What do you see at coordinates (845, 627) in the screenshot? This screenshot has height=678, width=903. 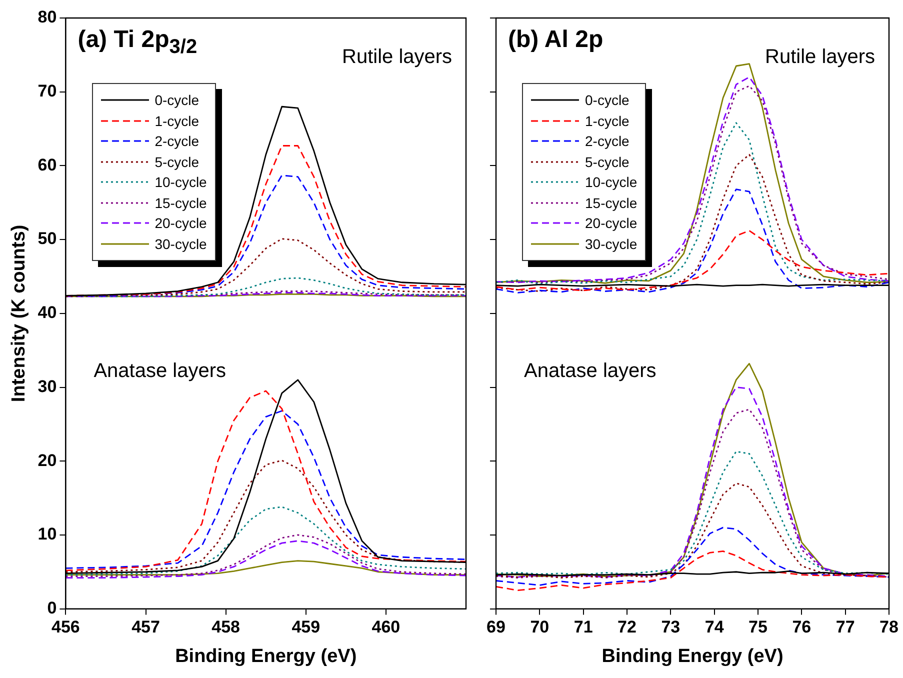 I see `x-tick-label: 77` at bounding box center [845, 627].